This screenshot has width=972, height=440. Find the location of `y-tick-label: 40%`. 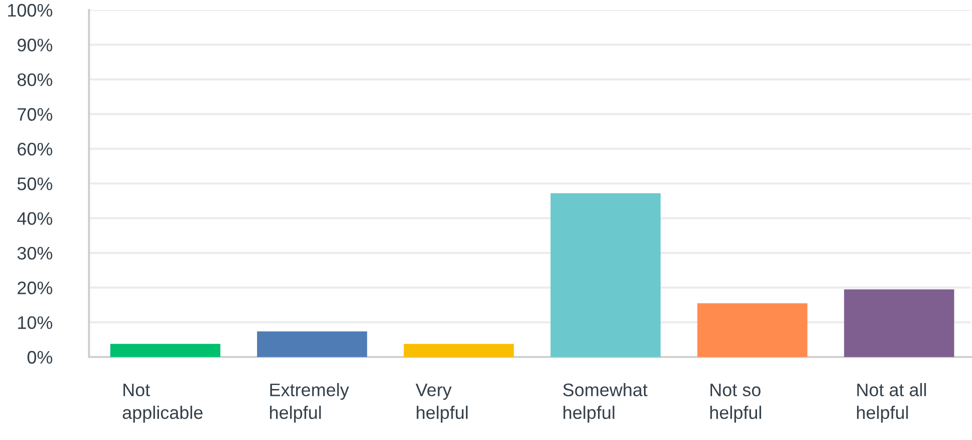

y-tick-label: 40% is located at coordinates (34, 218).